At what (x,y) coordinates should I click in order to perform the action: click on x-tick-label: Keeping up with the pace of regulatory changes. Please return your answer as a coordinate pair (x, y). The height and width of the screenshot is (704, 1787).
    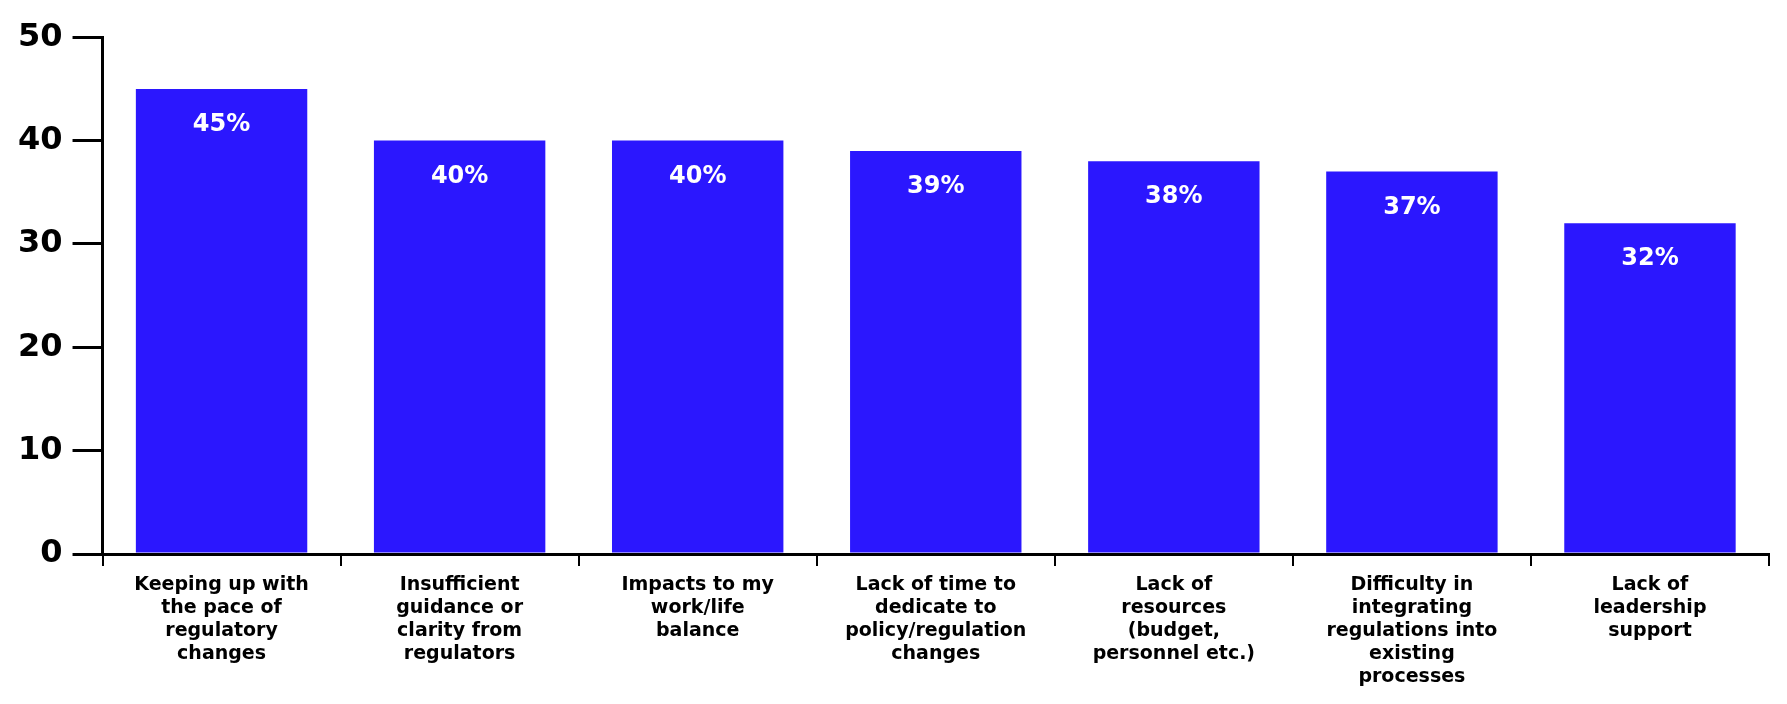
    Looking at the image, I should click on (221, 617).